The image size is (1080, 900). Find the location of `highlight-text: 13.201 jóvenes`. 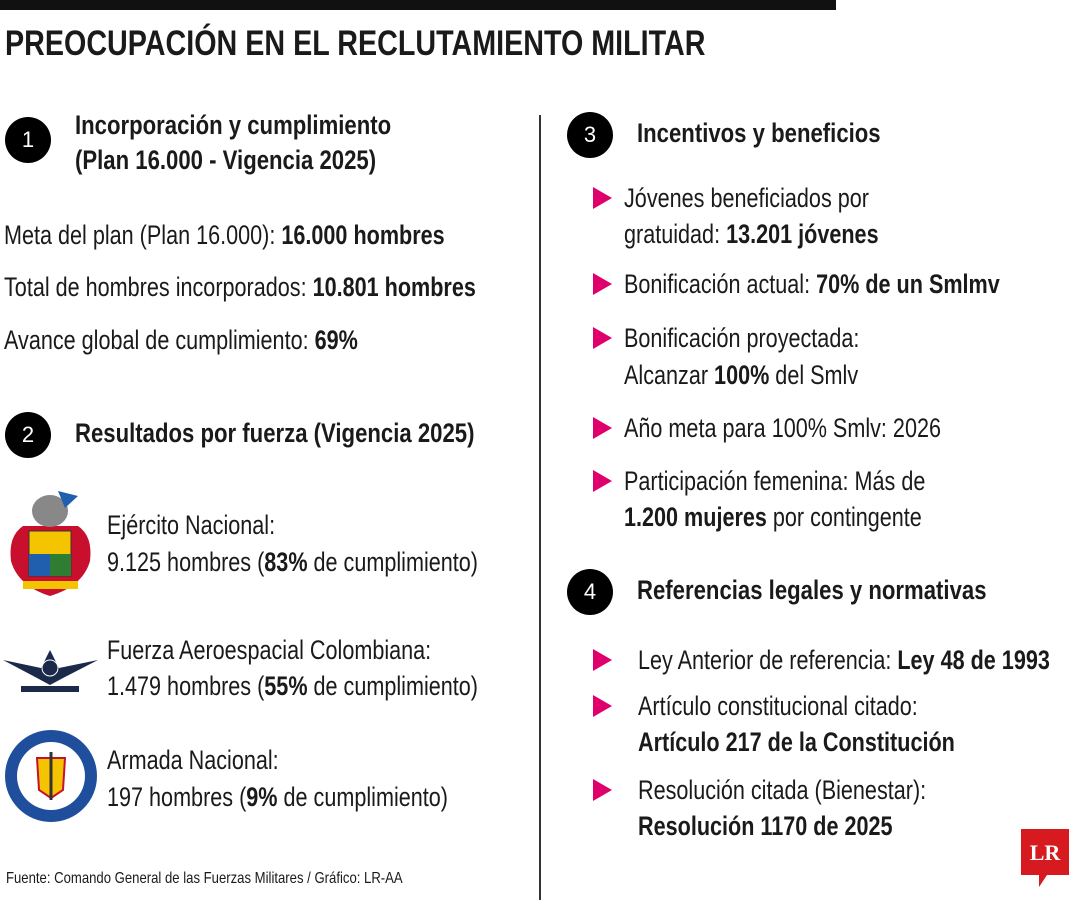

highlight-text: 13.201 jóvenes is located at coordinates (802, 234).